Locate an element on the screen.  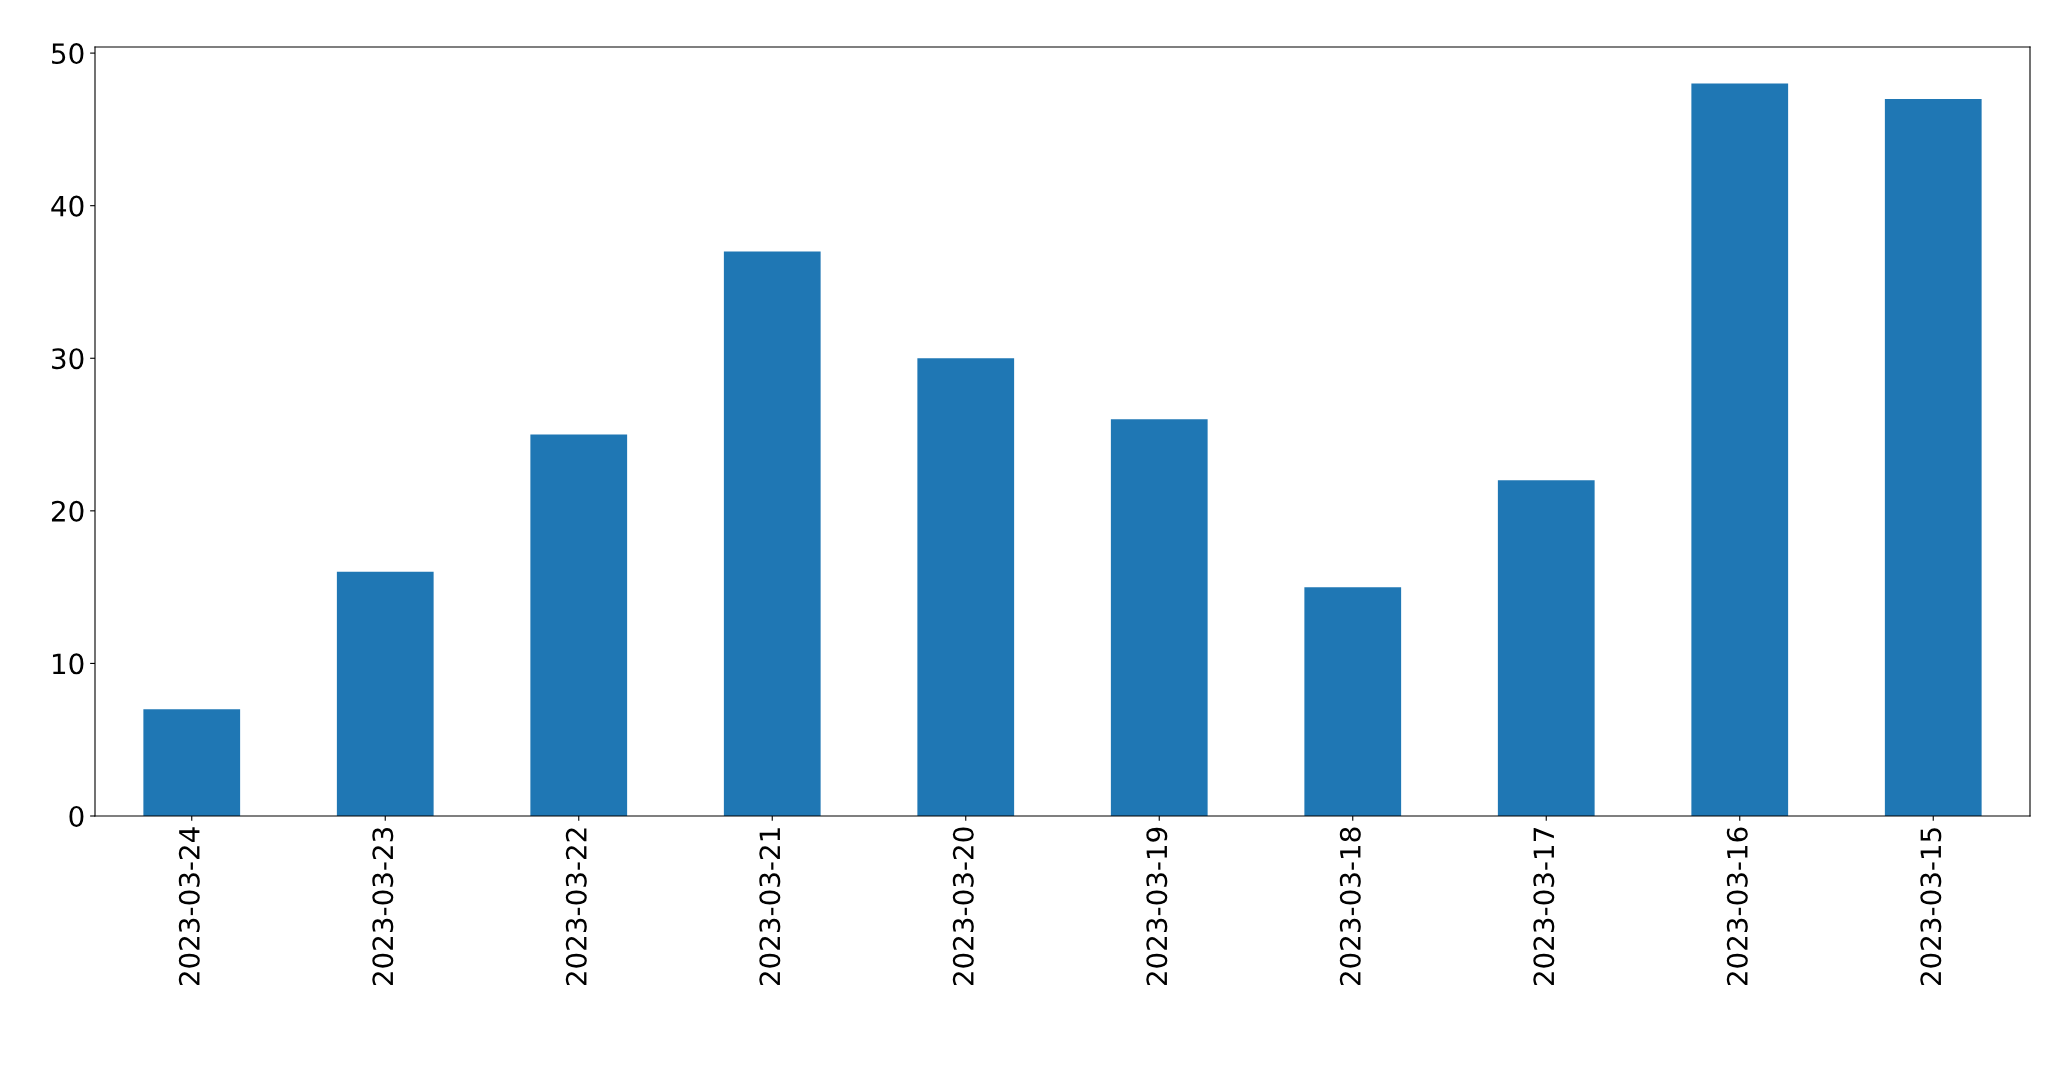
x-tick-label: 2023-03-15 is located at coordinates (1931, 907).